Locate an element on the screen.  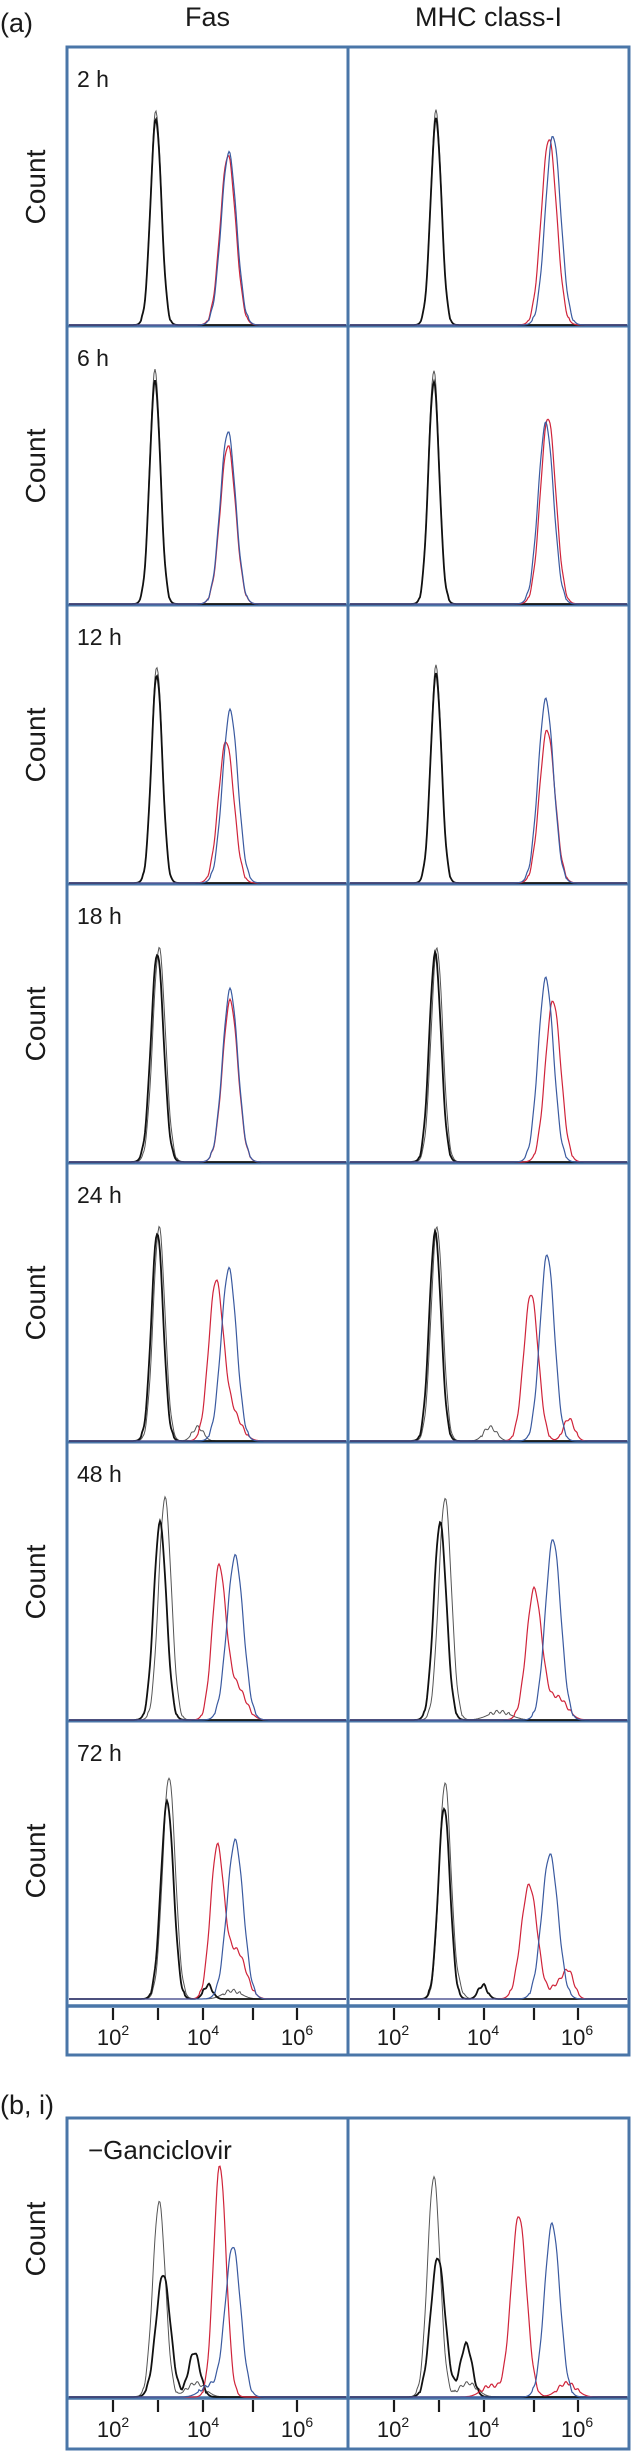
time-label-2h: 2 h is located at coordinates (93, 79).